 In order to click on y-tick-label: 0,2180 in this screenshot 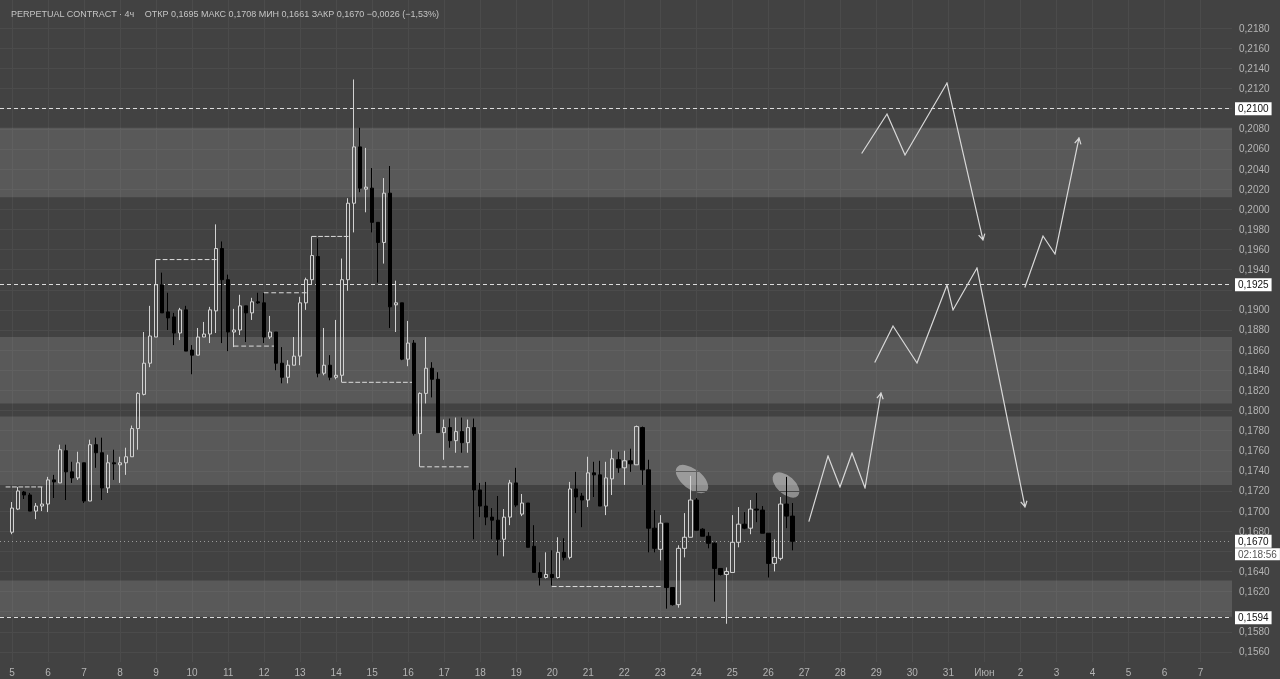, I will do `click(1255, 28)`.